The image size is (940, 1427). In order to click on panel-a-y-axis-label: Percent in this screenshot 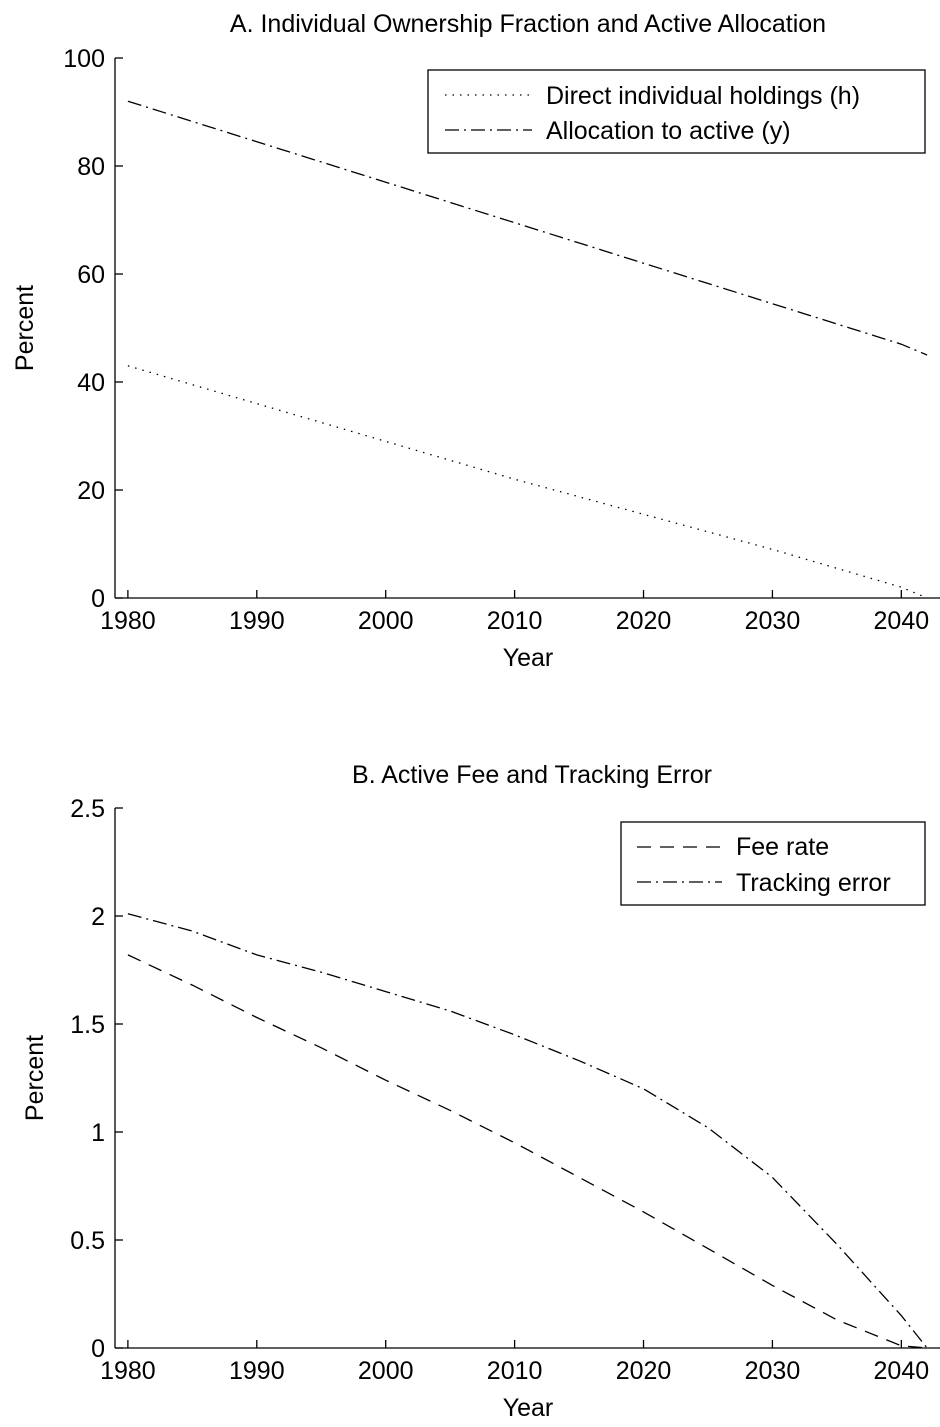, I will do `click(25, 328)`.